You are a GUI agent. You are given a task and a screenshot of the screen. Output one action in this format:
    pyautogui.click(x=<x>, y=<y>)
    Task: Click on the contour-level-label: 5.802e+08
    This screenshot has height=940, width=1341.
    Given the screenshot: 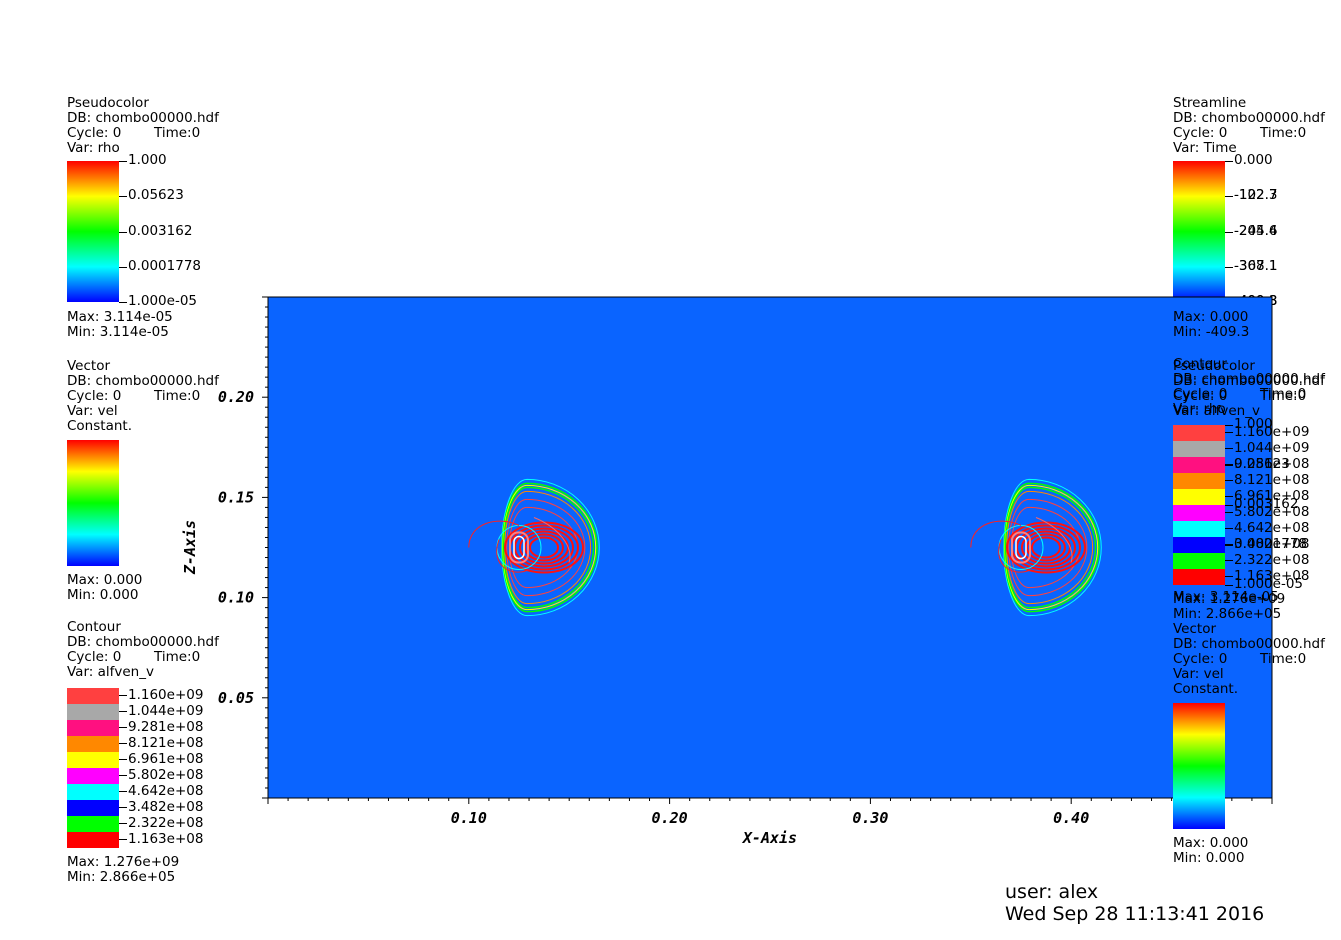 What is the action you would take?
    pyautogui.click(x=166, y=775)
    